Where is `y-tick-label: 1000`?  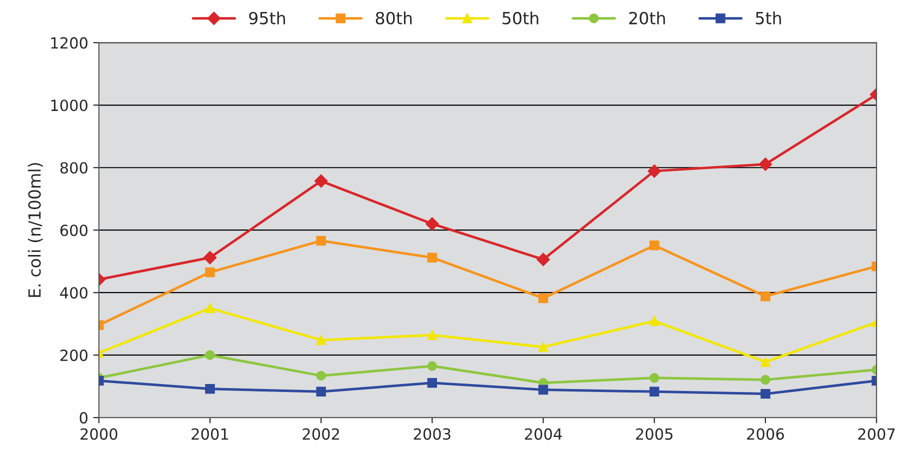 y-tick-label: 1000 is located at coordinates (69, 106).